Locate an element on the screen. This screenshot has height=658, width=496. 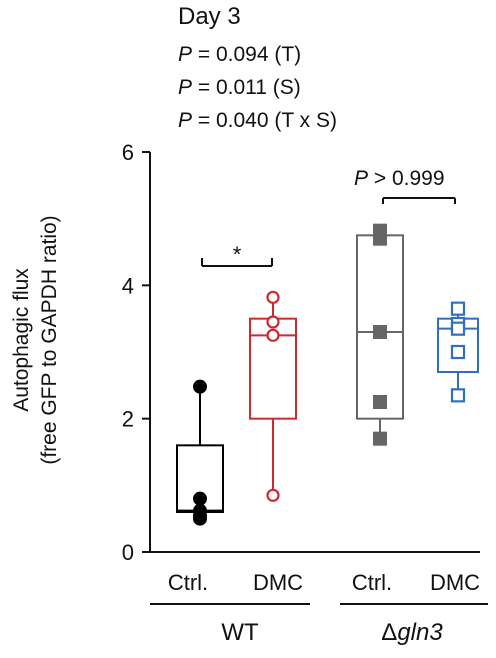
y-tick-label: 6 is located at coordinates (128, 152).